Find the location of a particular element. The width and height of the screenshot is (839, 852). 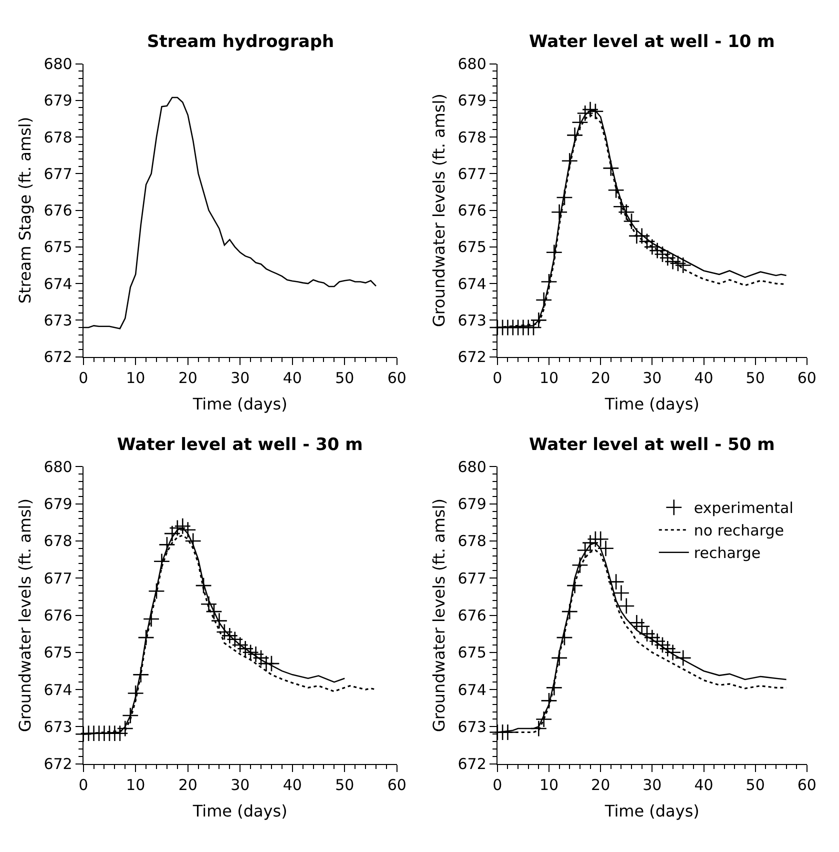

chart-title: Water level at well - 50 m is located at coordinates (652, 445).